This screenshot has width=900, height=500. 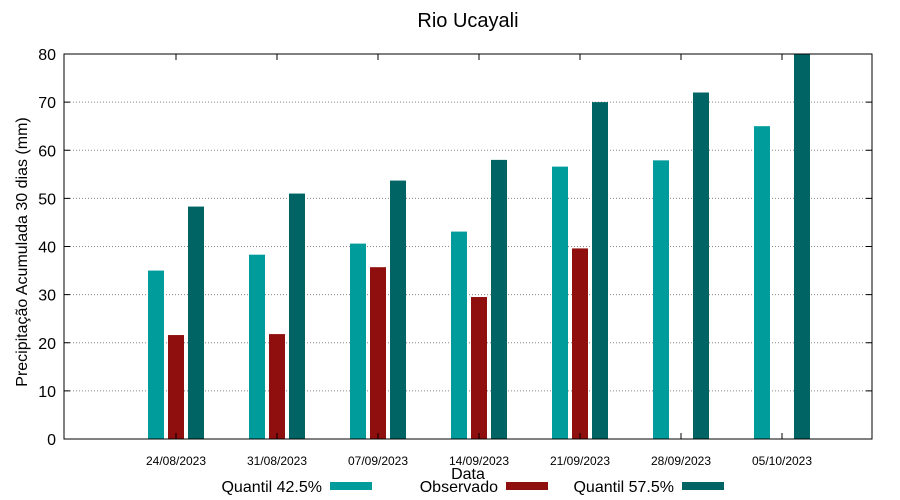 What do you see at coordinates (47, 103) in the screenshot?
I see `y-tick-label: 70` at bounding box center [47, 103].